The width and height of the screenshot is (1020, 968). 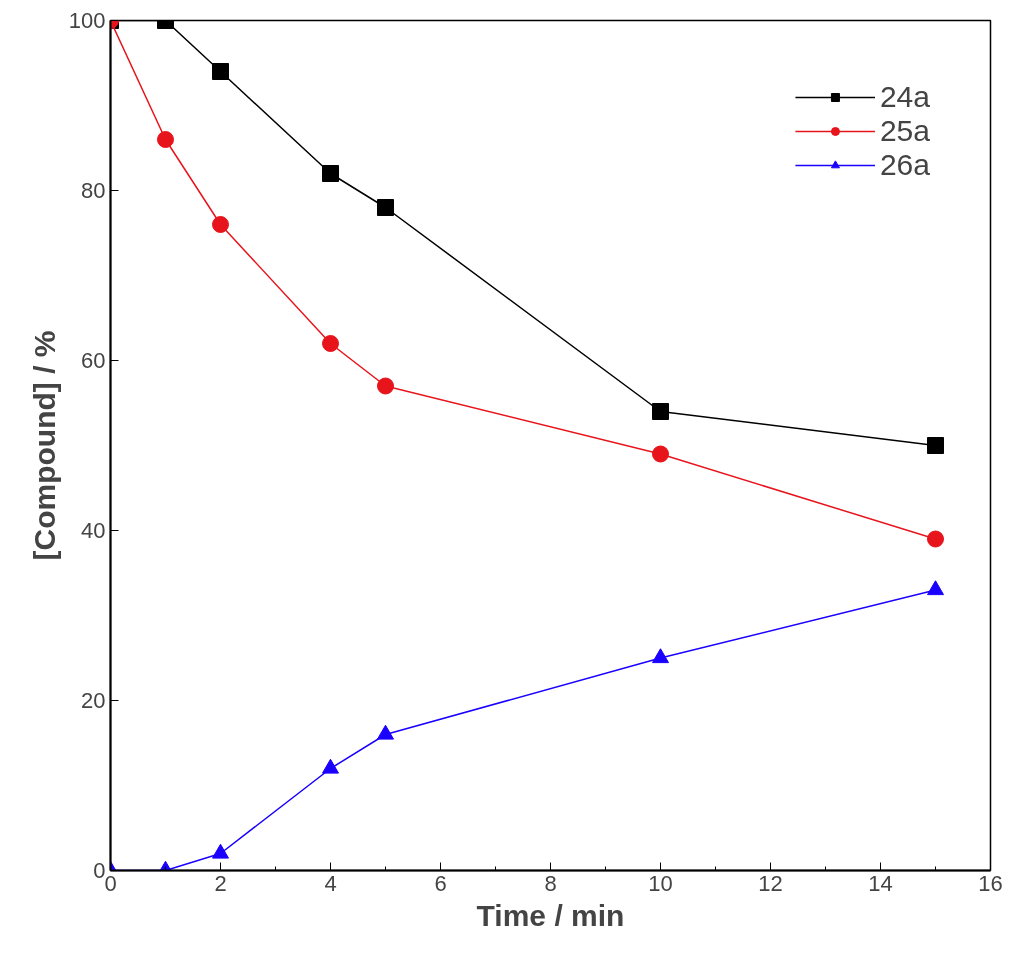 What do you see at coordinates (904, 131) in the screenshot?
I see `legend-label: 25a` at bounding box center [904, 131].